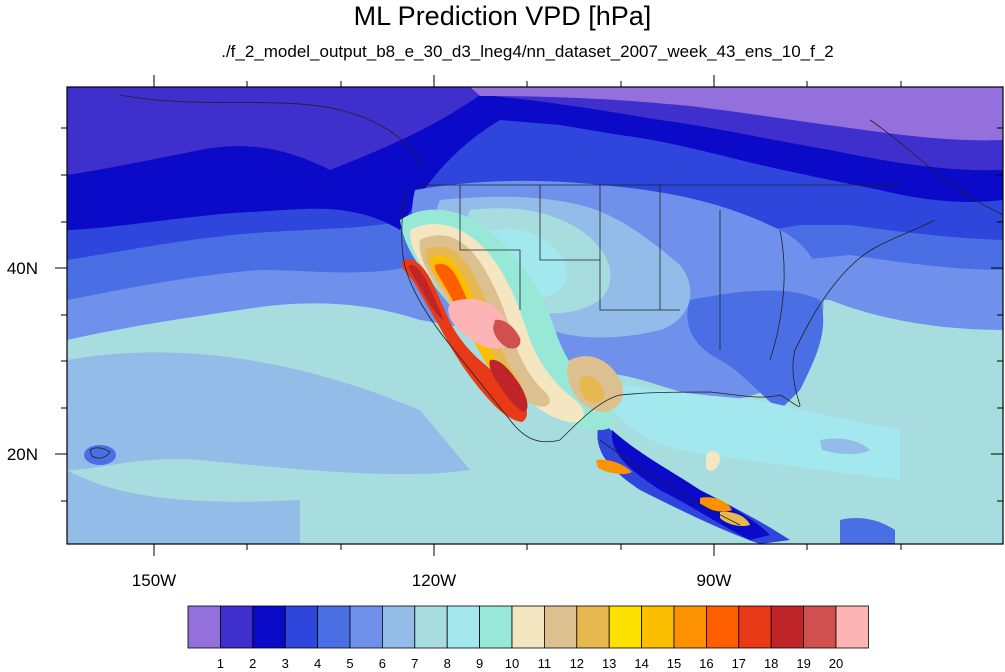 Image resolution: width=1005 pixels, height=672 pixels. What do you see at coordinates (434, 580) in the screenshot?
I see `lon-tick-label-120w: 120W` at bounding box center [434, 580].